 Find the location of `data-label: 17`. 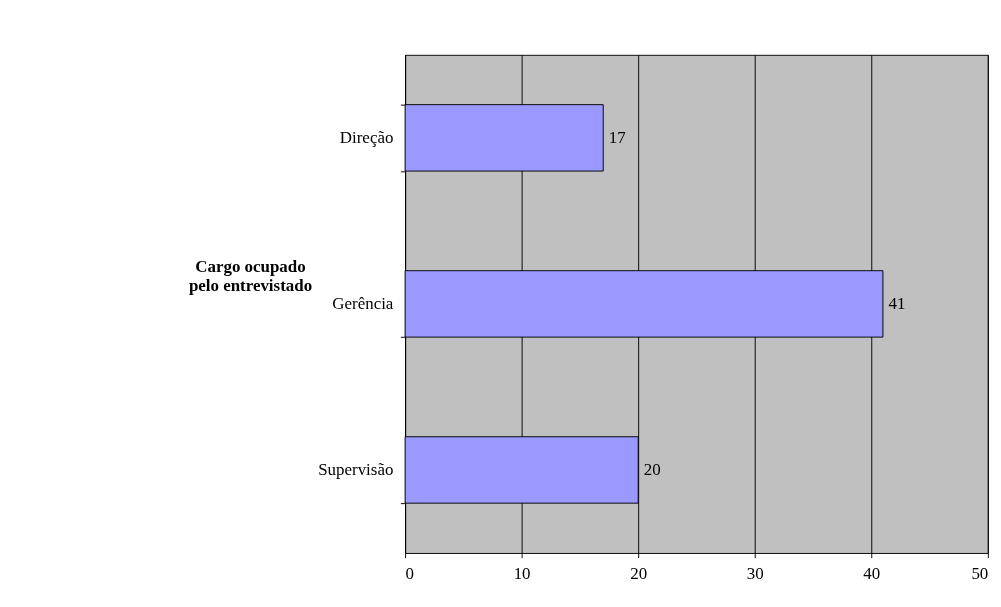

data-label: 17 is located at coordinates (617, 137).